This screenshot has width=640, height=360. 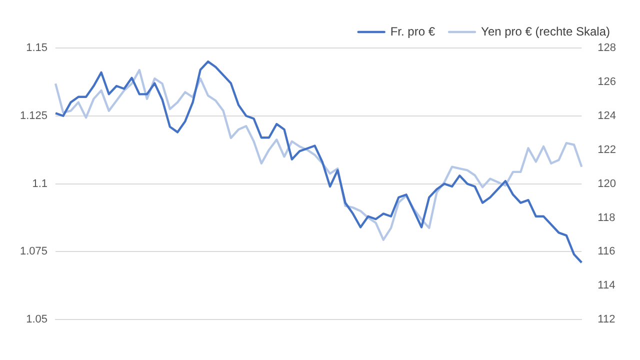 I want to click on y2-tick-label: 118, so click(x=607, y=218).